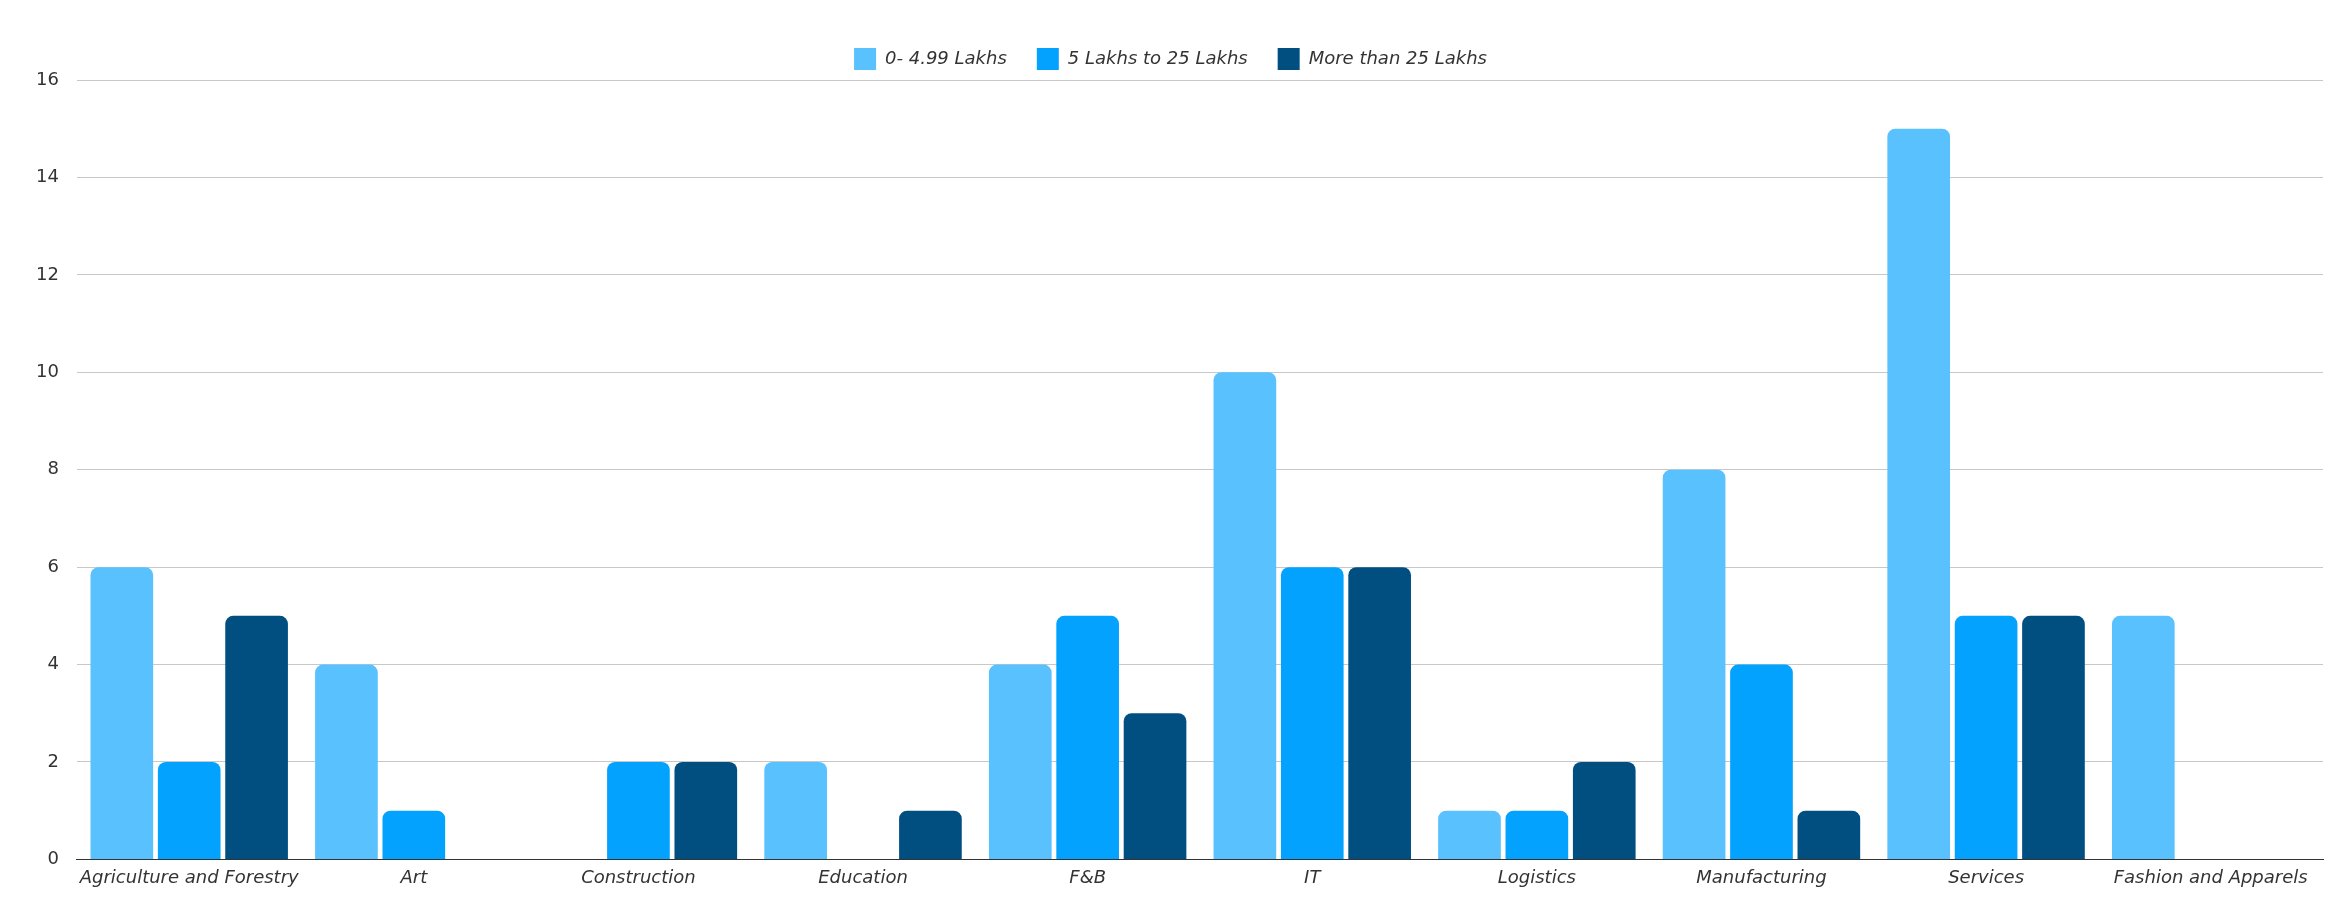 This screenshot has height=909, width=2351. Describe the element at coordinates (946, 57) in the screenshot. I see `legend-label: 0- 4.99 Lakhs` at that location.